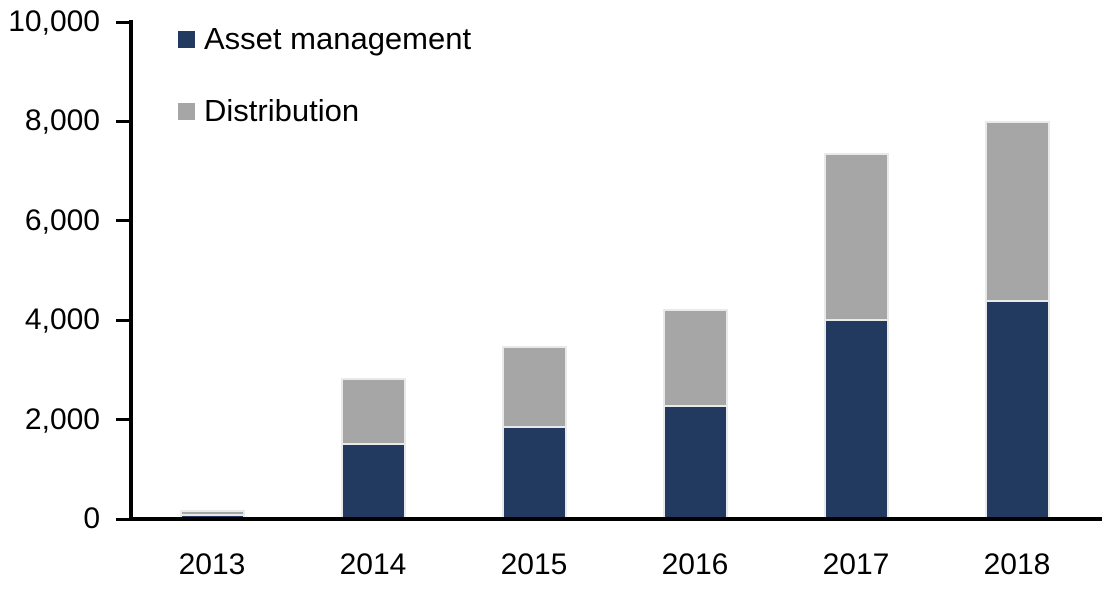 This screenshot has width=1102, height=594. I want to click on y-tick-mark-2,000, so click(123, 420).